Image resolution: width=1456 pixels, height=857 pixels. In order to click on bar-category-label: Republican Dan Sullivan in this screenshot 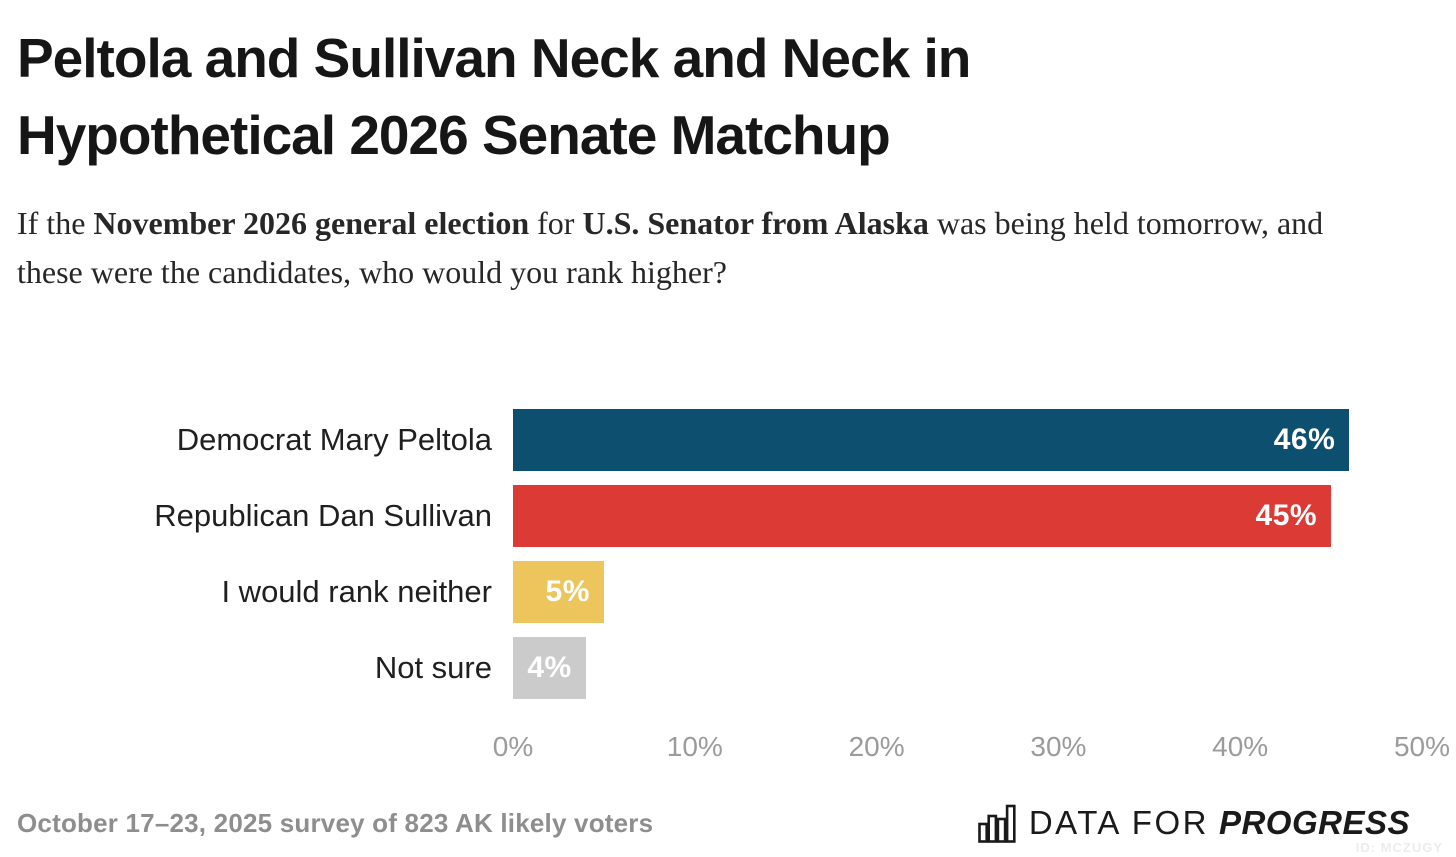, I will do `click(323, 515)`.